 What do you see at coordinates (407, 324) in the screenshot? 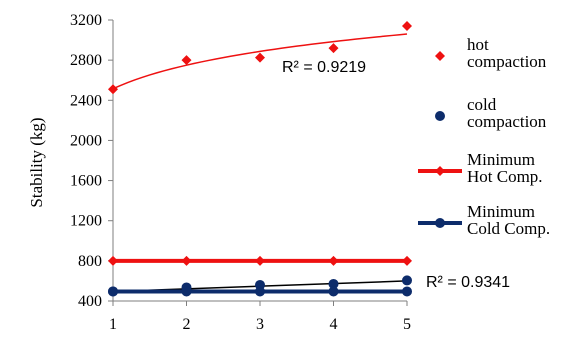
I see `x-tick-label: 5` at bounding box center [407, 324].